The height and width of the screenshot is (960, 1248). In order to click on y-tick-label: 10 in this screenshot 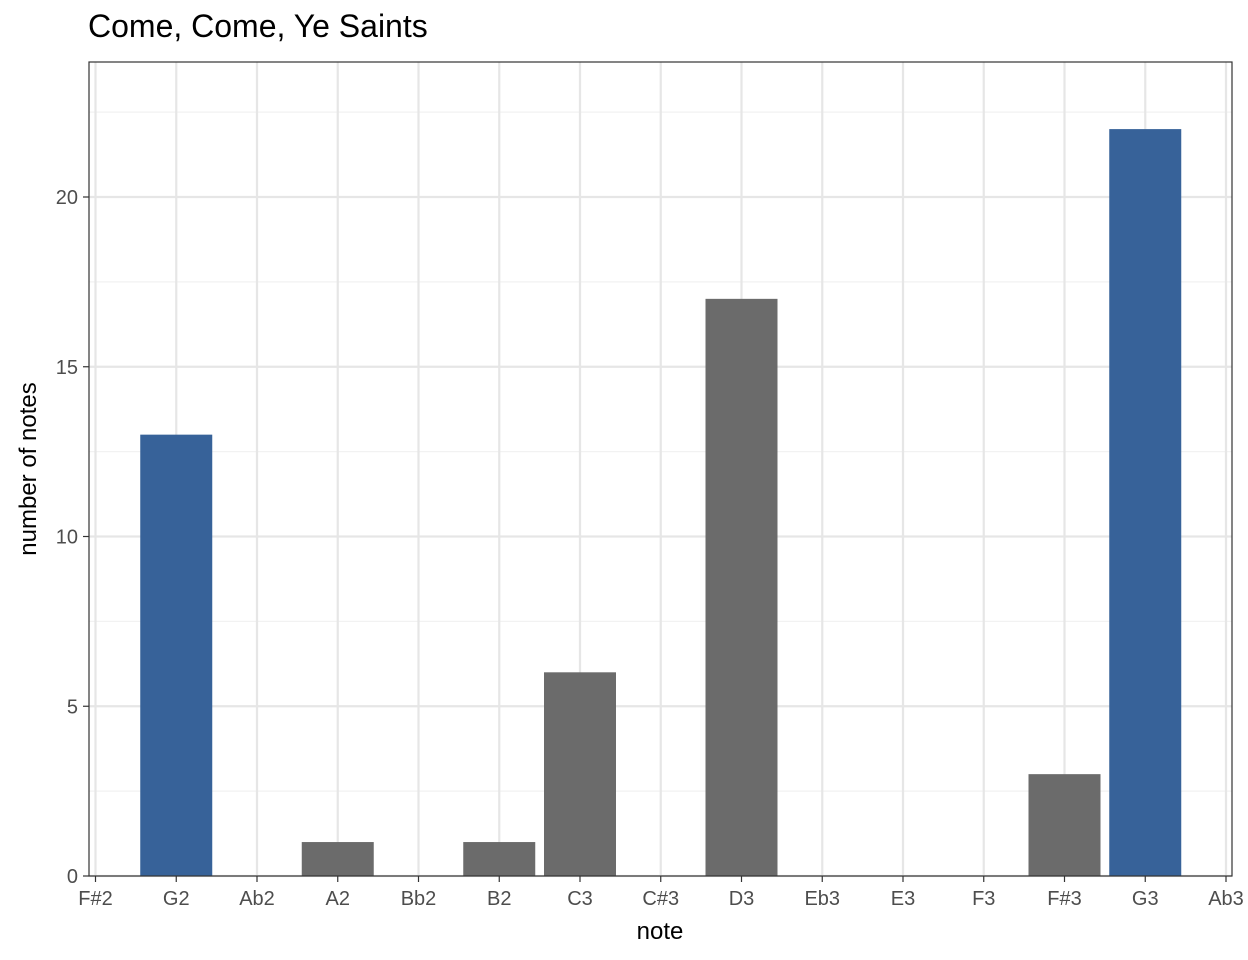, I will do `click(67, 538)`.